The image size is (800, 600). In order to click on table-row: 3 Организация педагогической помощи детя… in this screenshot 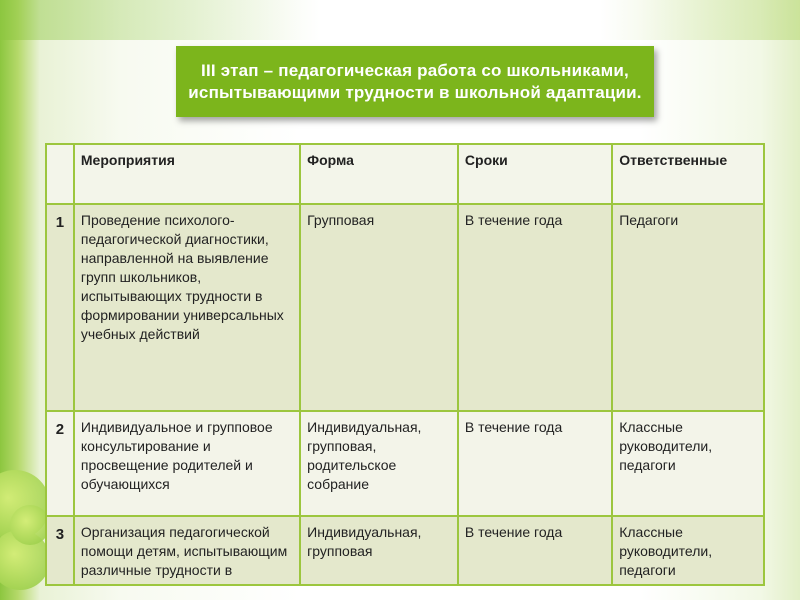, I will do `click(405, 550)`.